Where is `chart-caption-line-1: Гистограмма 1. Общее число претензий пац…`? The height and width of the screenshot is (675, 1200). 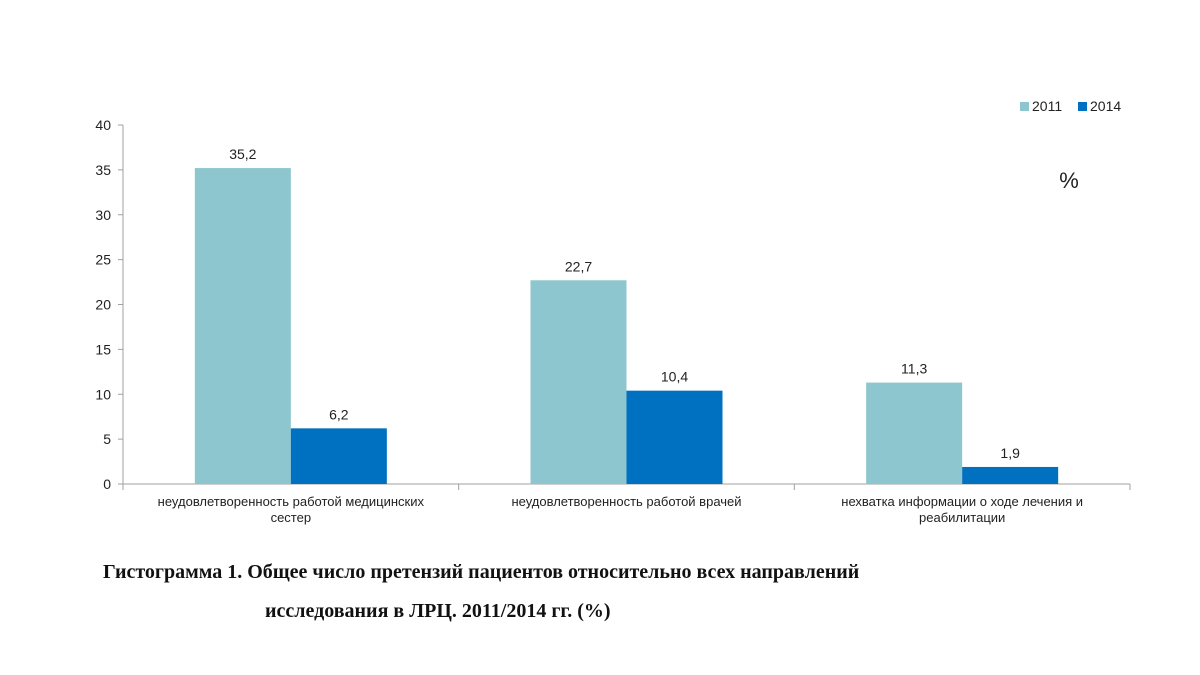
chart-caption-line-1: Гистограмма 1. Общее число претензий пац… is located at coordinates (481, 572).